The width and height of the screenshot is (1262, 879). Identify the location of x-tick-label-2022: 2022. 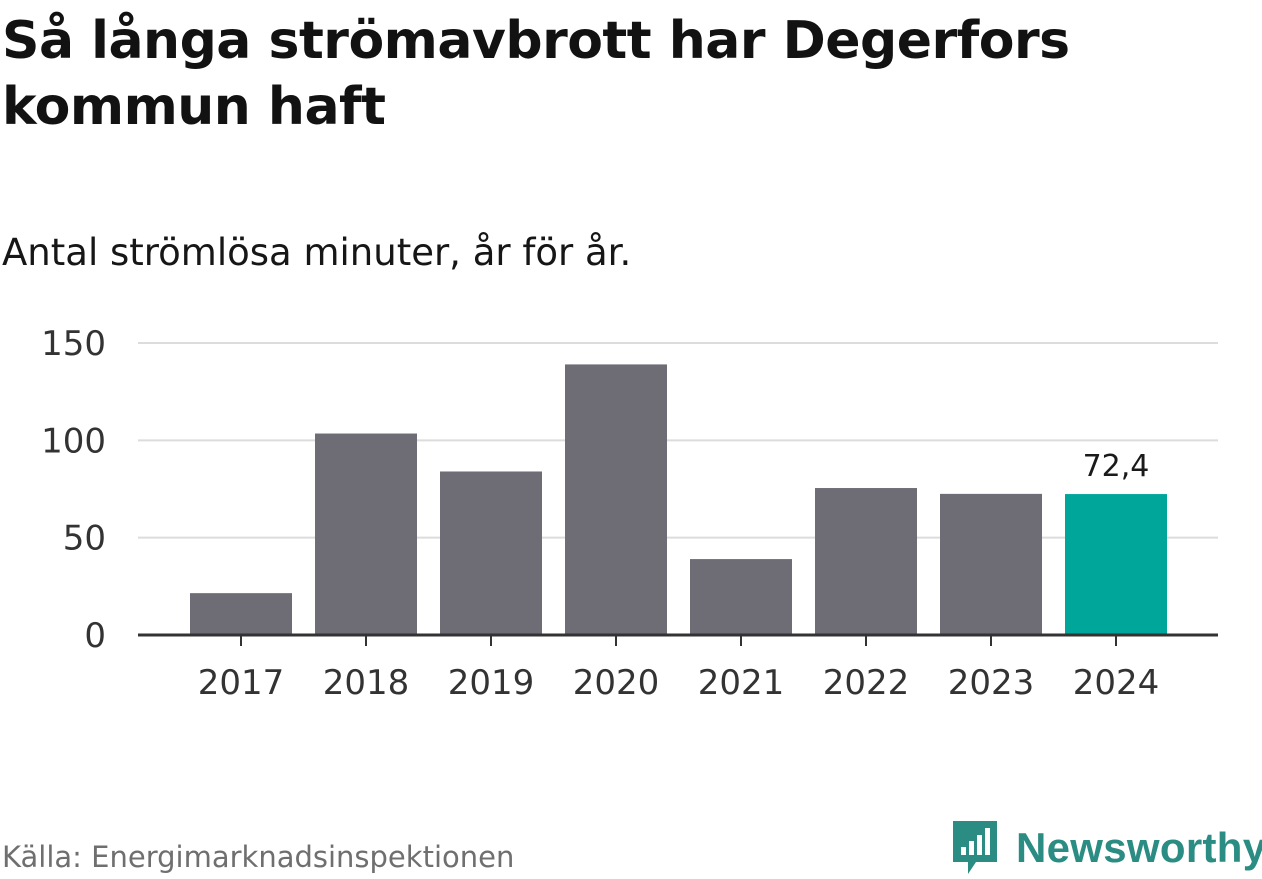
(866, 683).